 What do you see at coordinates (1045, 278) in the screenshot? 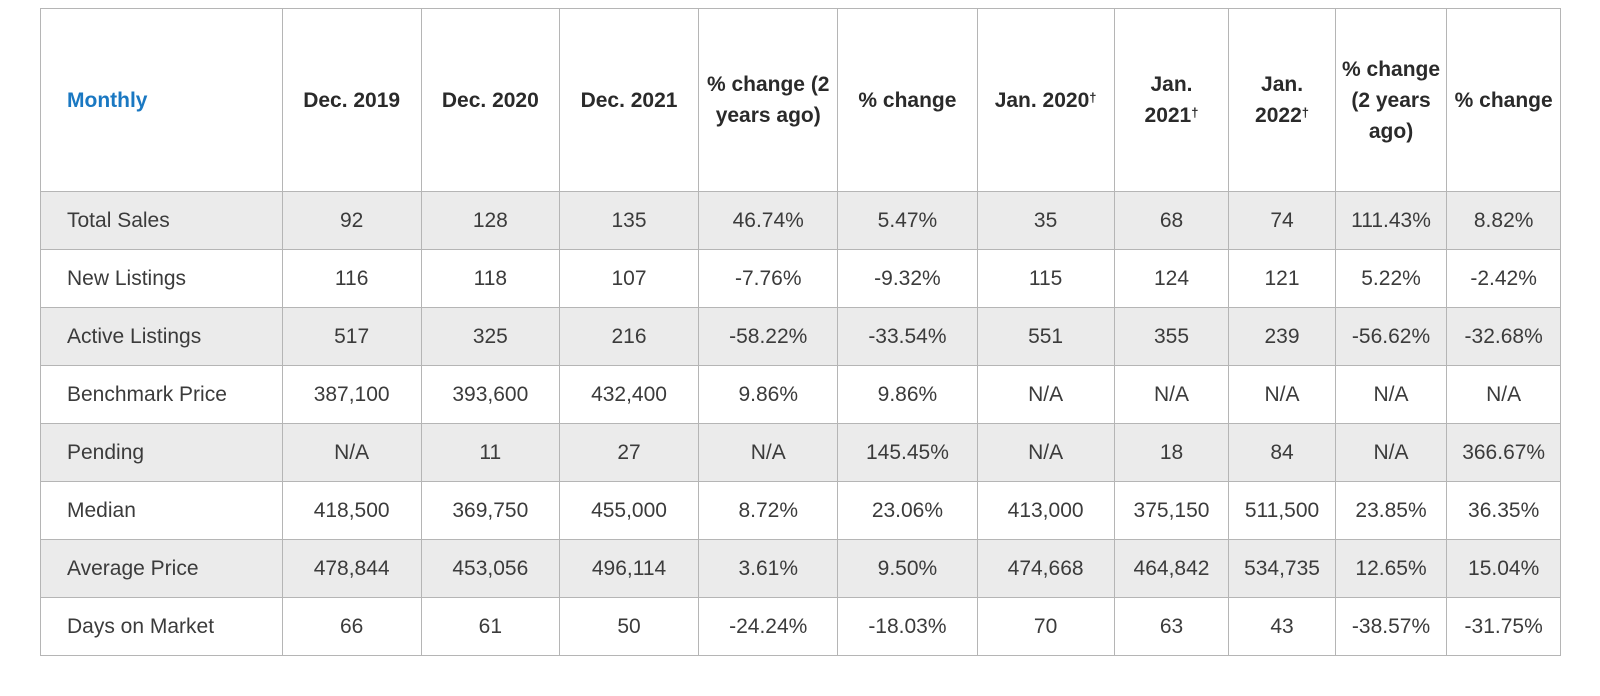
I see `table-cell: 115` at bounding box center [1045, 278].